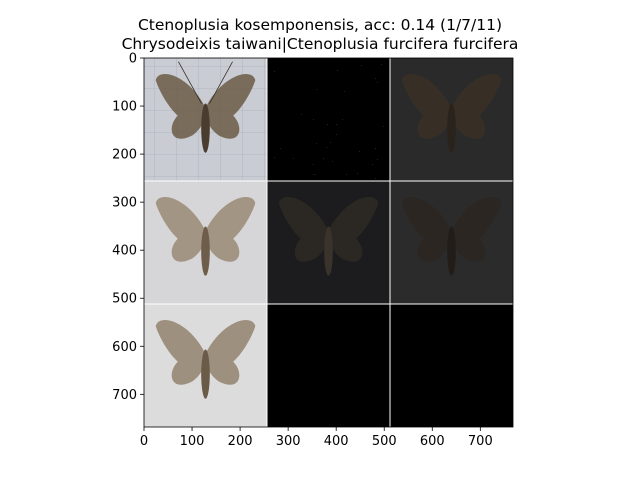 The width and height of the screenshot is (640, 480). I want to click on tile-r0-c0, so click(205, 119).